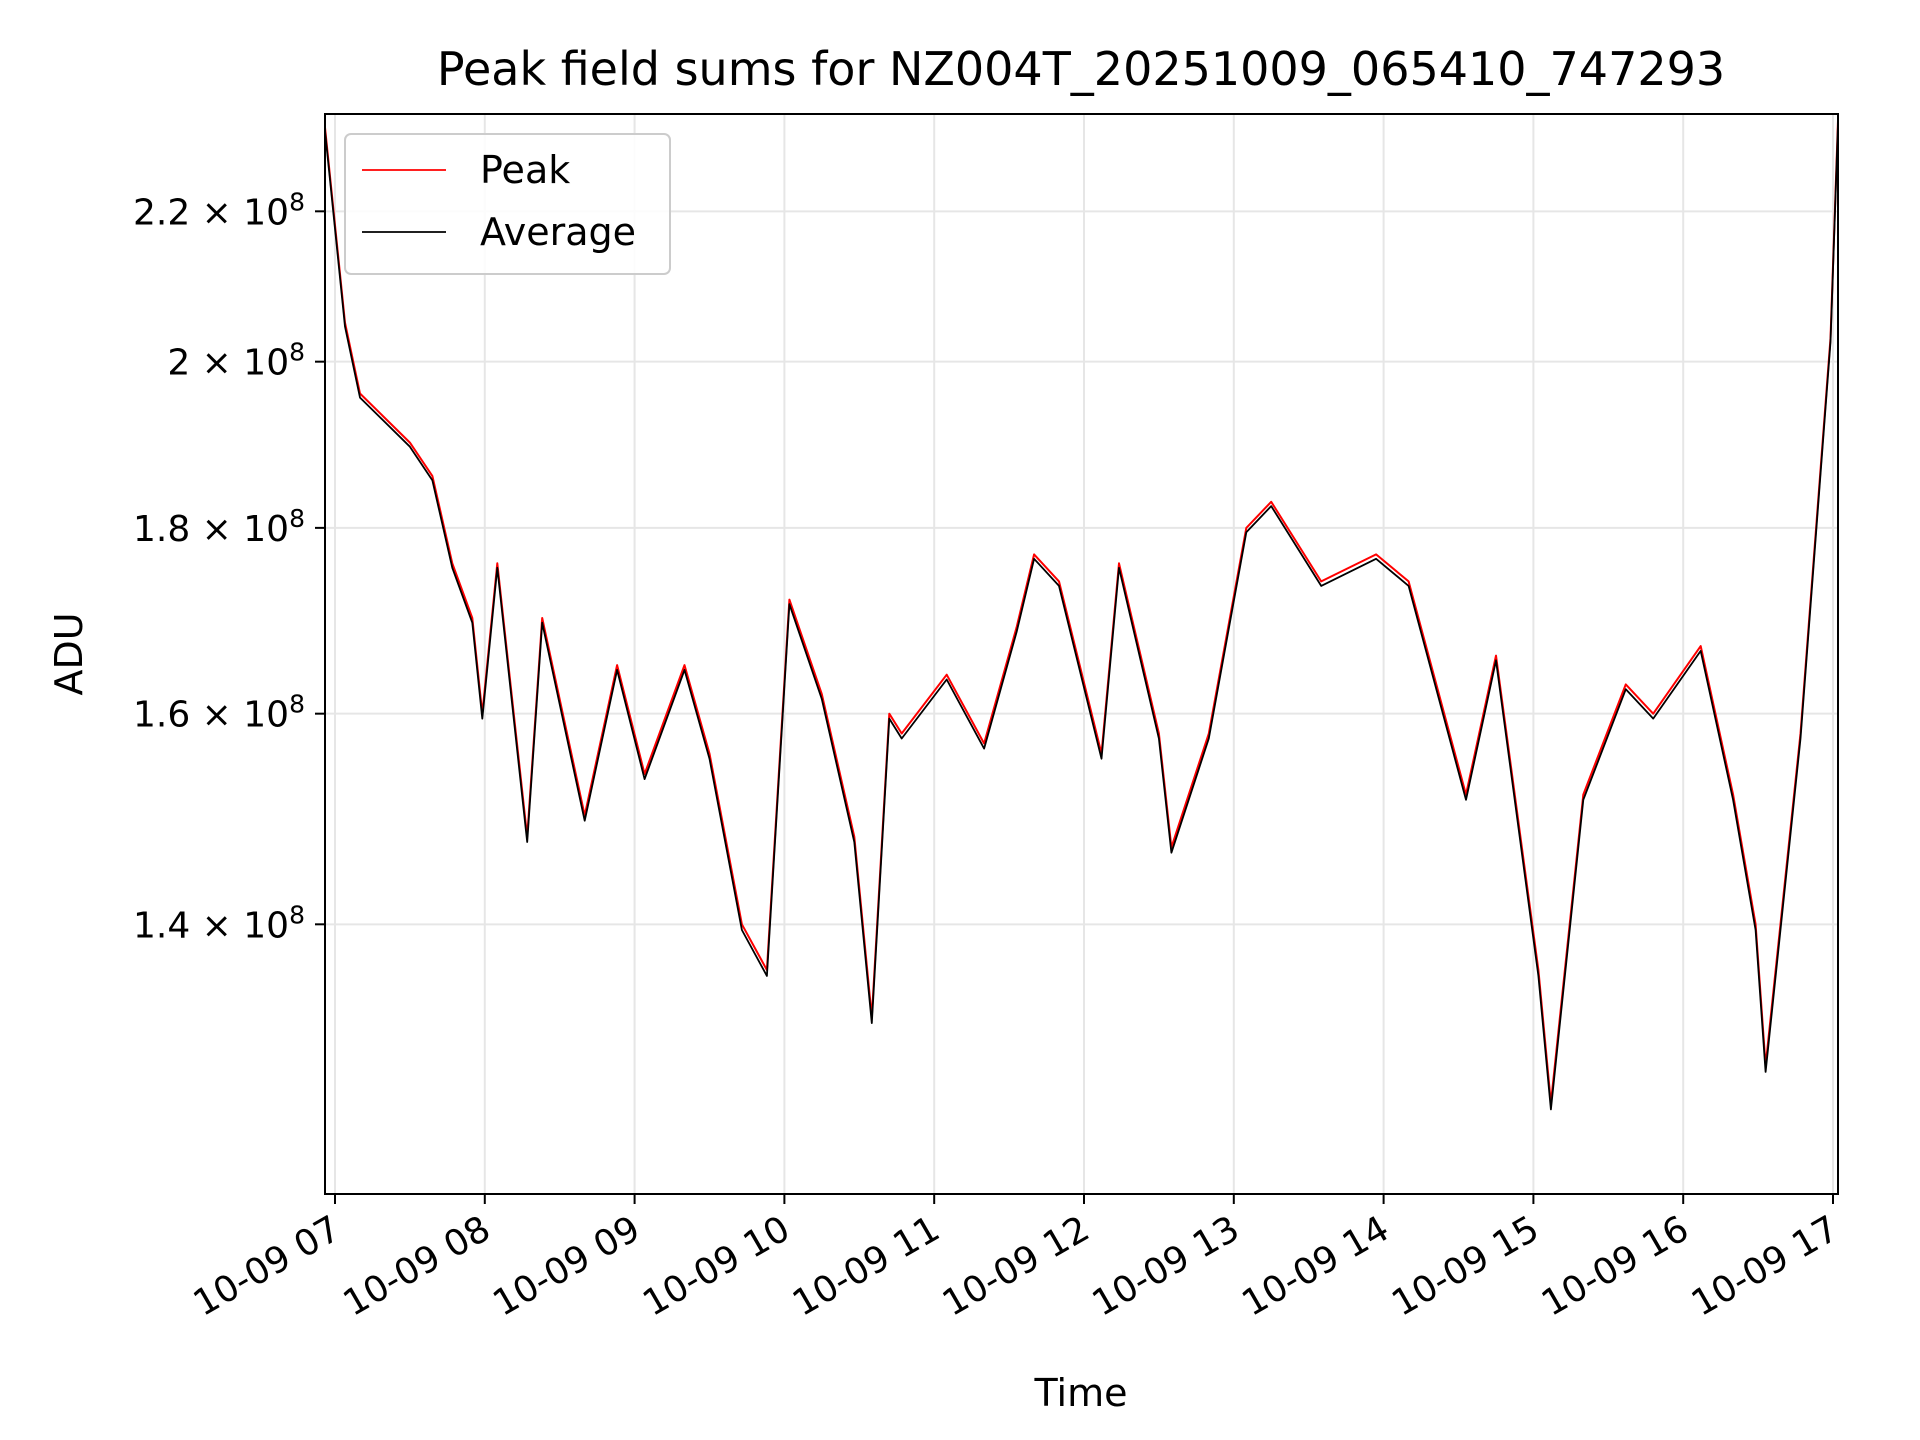 This screenshot has height=1440, width=1920. What do you see at coordinates (417, 1266) in the screenshot?
I see `x-tick-label: 10-09 08` at bounding box center [417, 1266].